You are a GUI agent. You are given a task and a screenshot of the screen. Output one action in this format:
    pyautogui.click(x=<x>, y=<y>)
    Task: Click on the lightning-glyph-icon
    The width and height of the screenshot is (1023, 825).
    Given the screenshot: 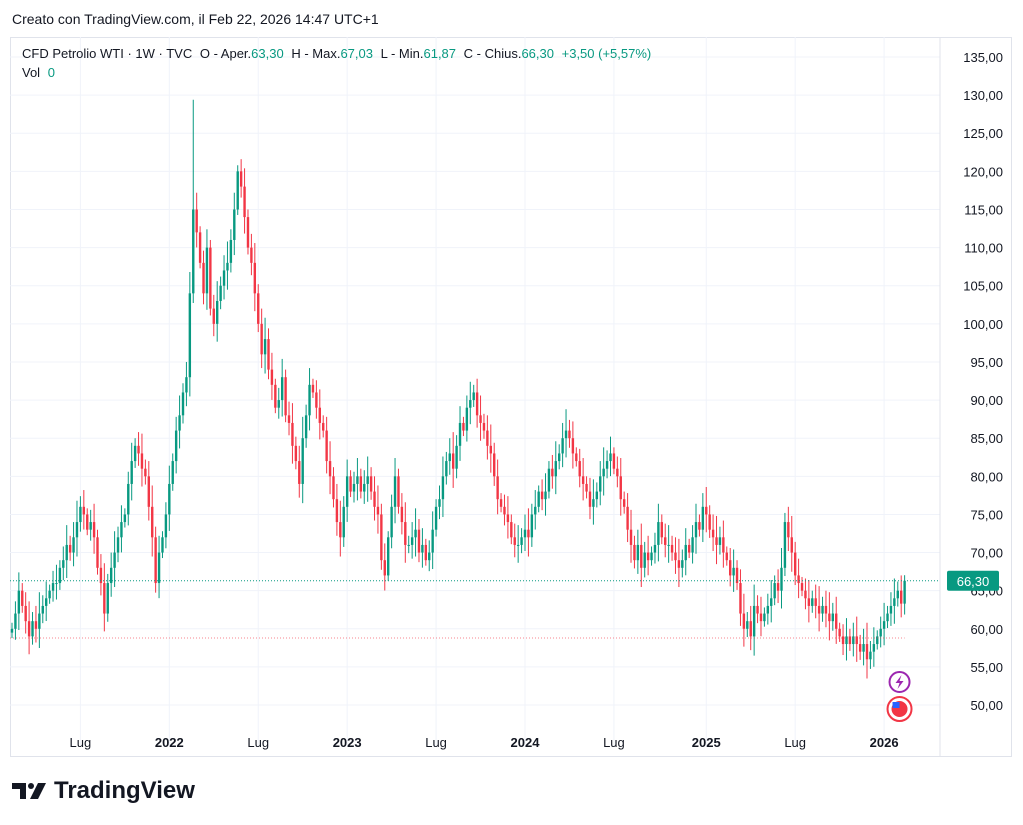 What is the action you would take?
    pyautogui.click(x=899, y=682)
    